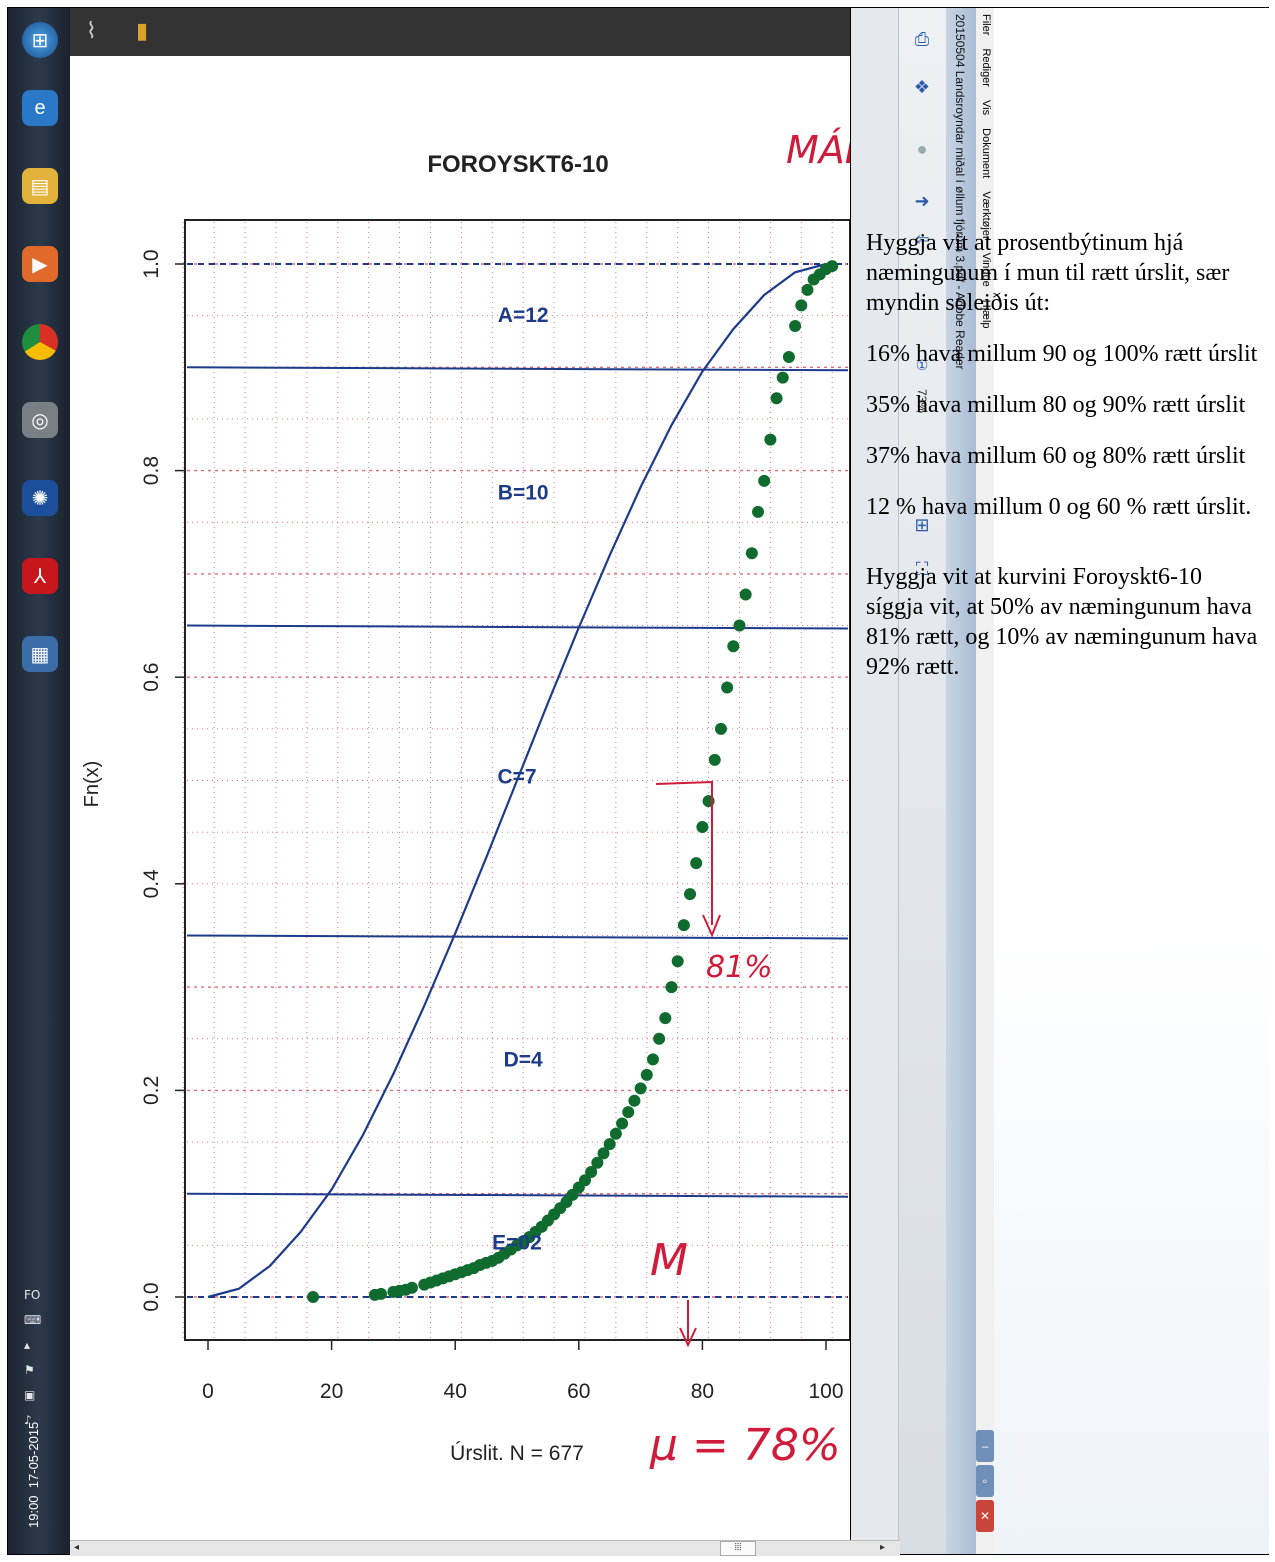 The width and height of the screenshot is (1275, 1562). I want to click on mean-mark: M, so click(669, 1260).